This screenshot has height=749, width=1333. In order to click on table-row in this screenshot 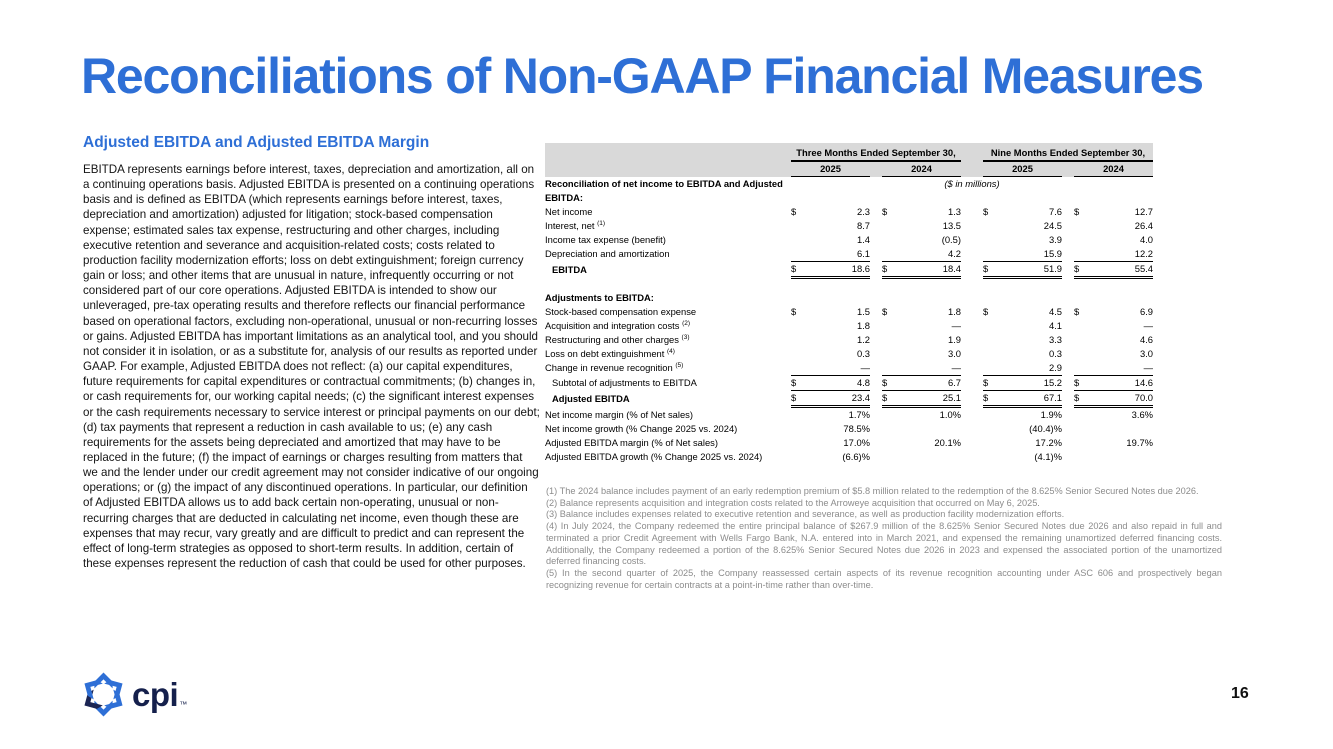, I will do `click(849, 284)`.